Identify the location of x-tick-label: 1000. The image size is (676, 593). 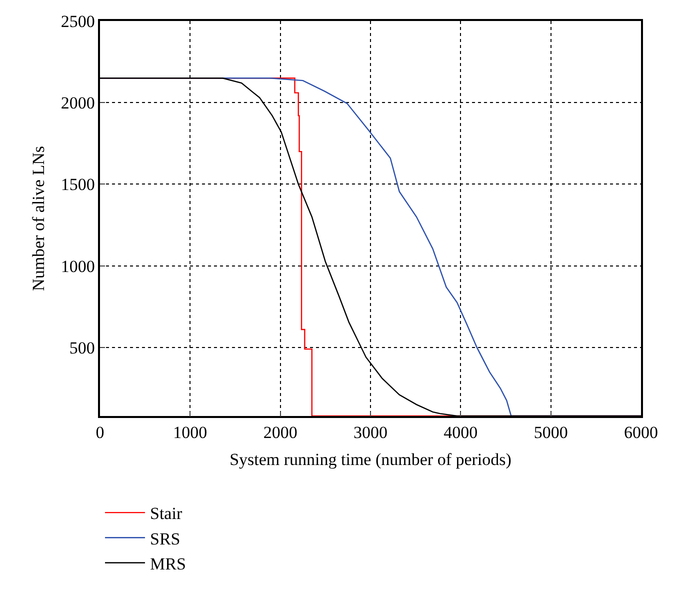
(190, 432).